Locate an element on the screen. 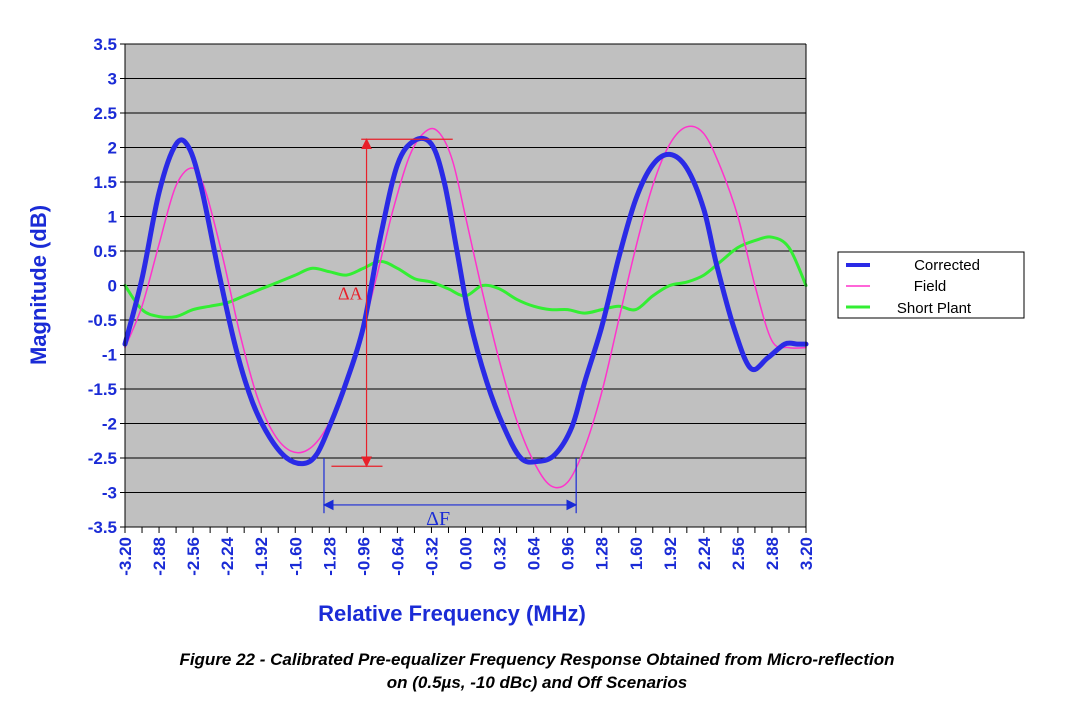 This screenshot has height=702, width=1074. legend-label-short-plant: Short Plant is located at coordinates (934, 308).